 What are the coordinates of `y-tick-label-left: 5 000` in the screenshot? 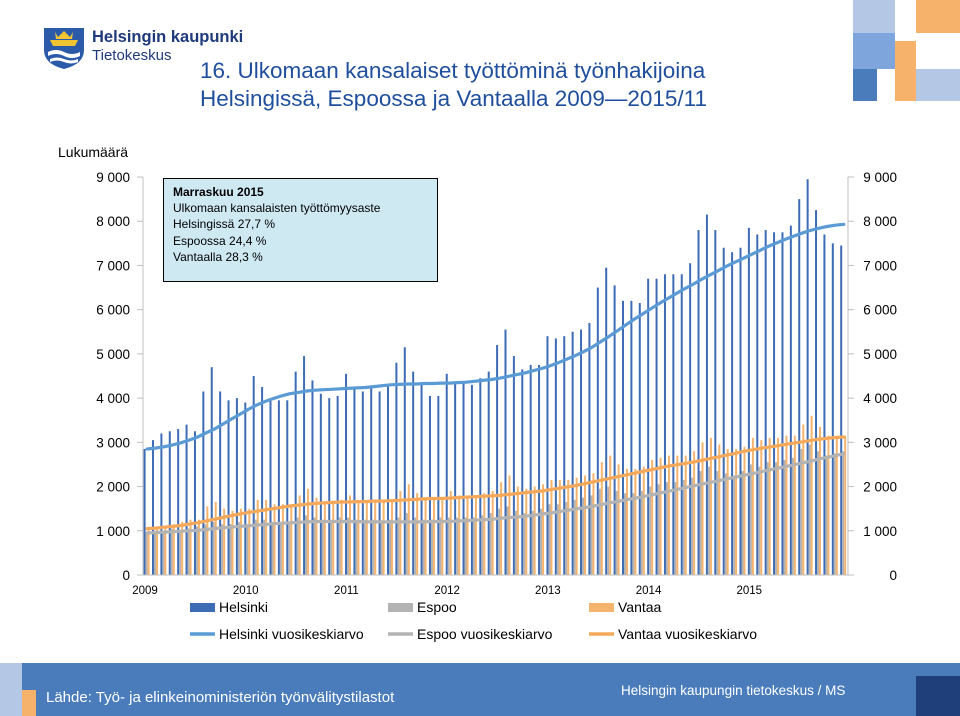 It's located at (113, 354).